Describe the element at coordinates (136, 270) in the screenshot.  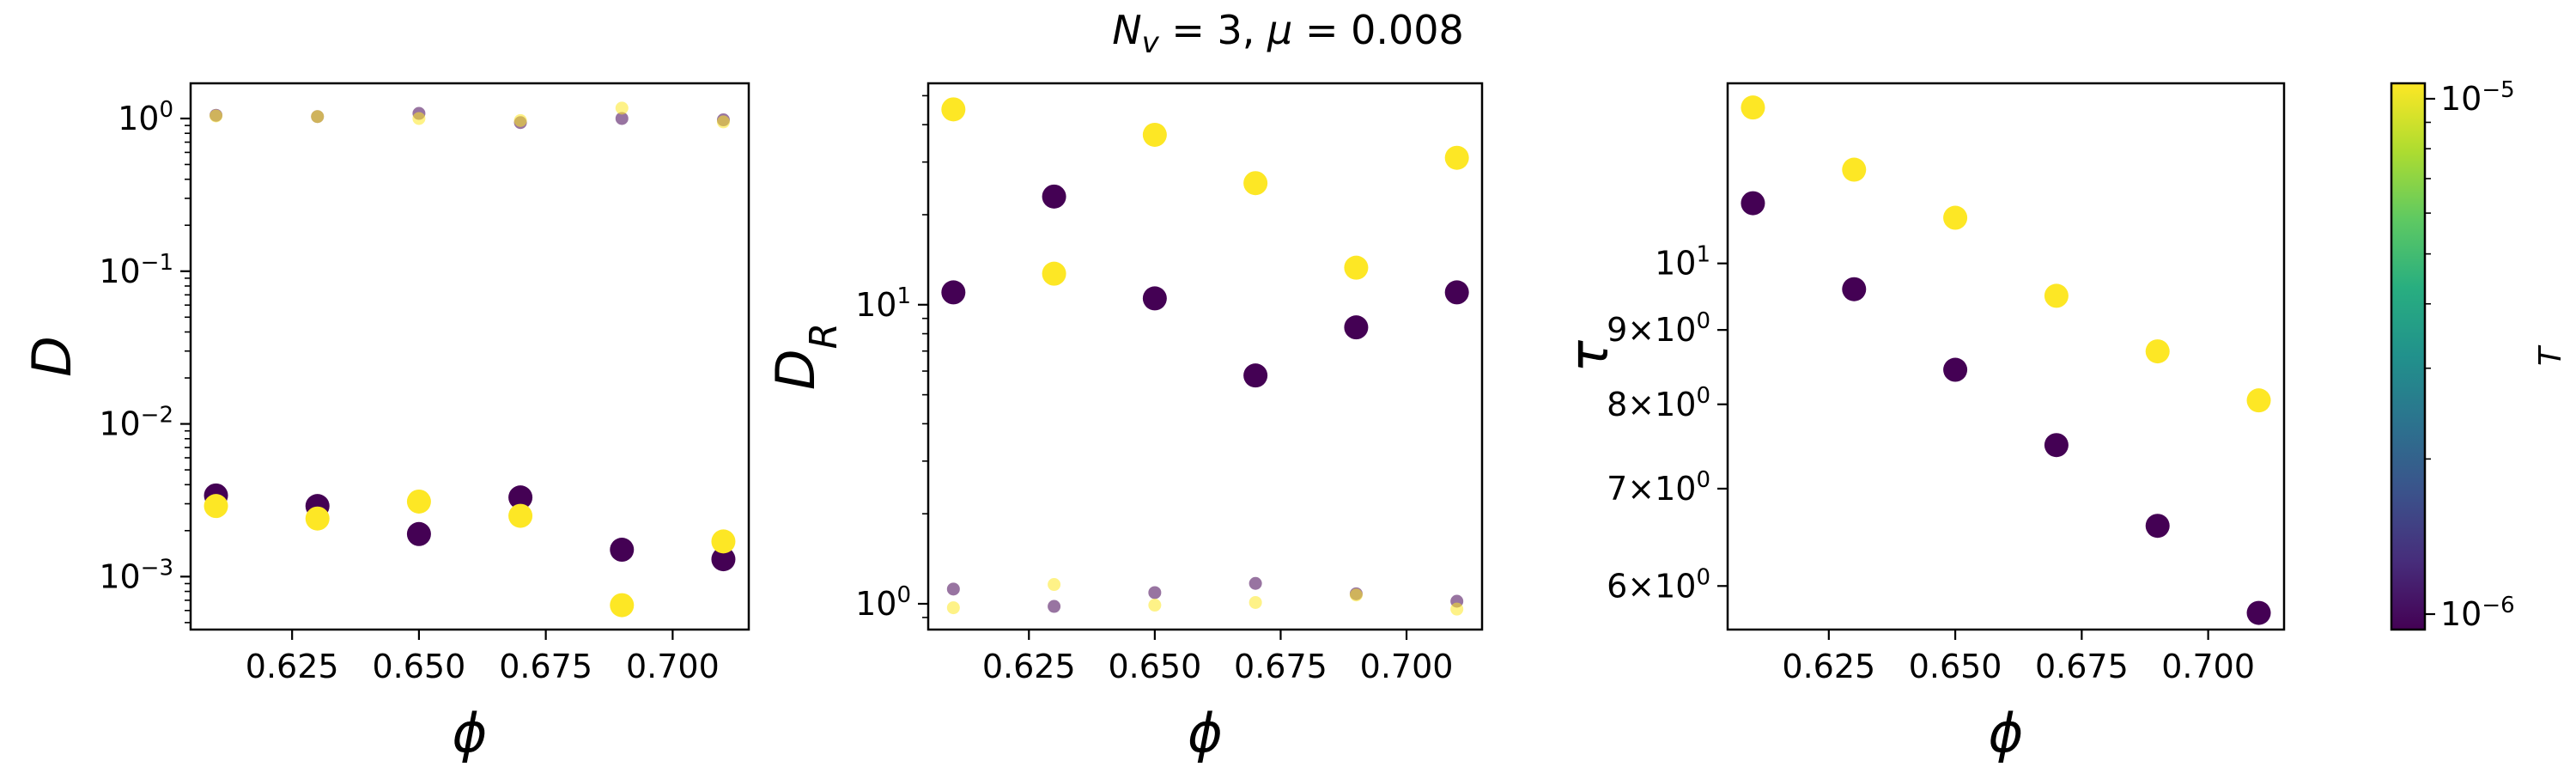
I see `y-tick-label: 10⁻¹` at that location.